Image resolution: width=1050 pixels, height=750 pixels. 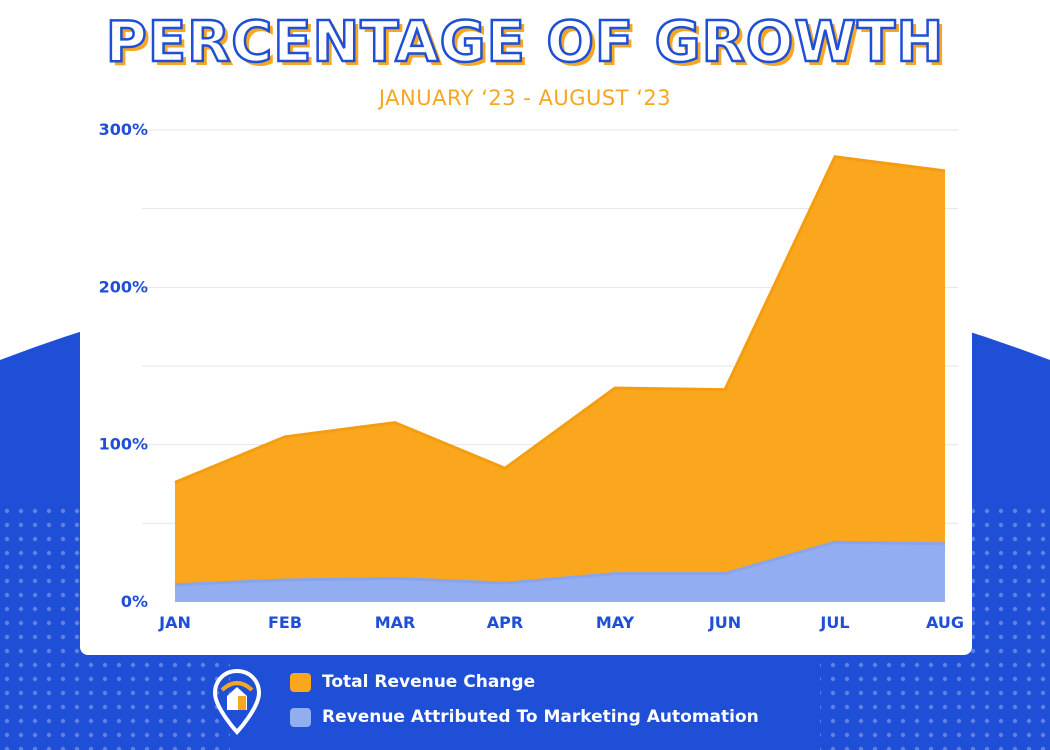 I want to click on series-line-marketing-automation, so click(x=560, y=563).